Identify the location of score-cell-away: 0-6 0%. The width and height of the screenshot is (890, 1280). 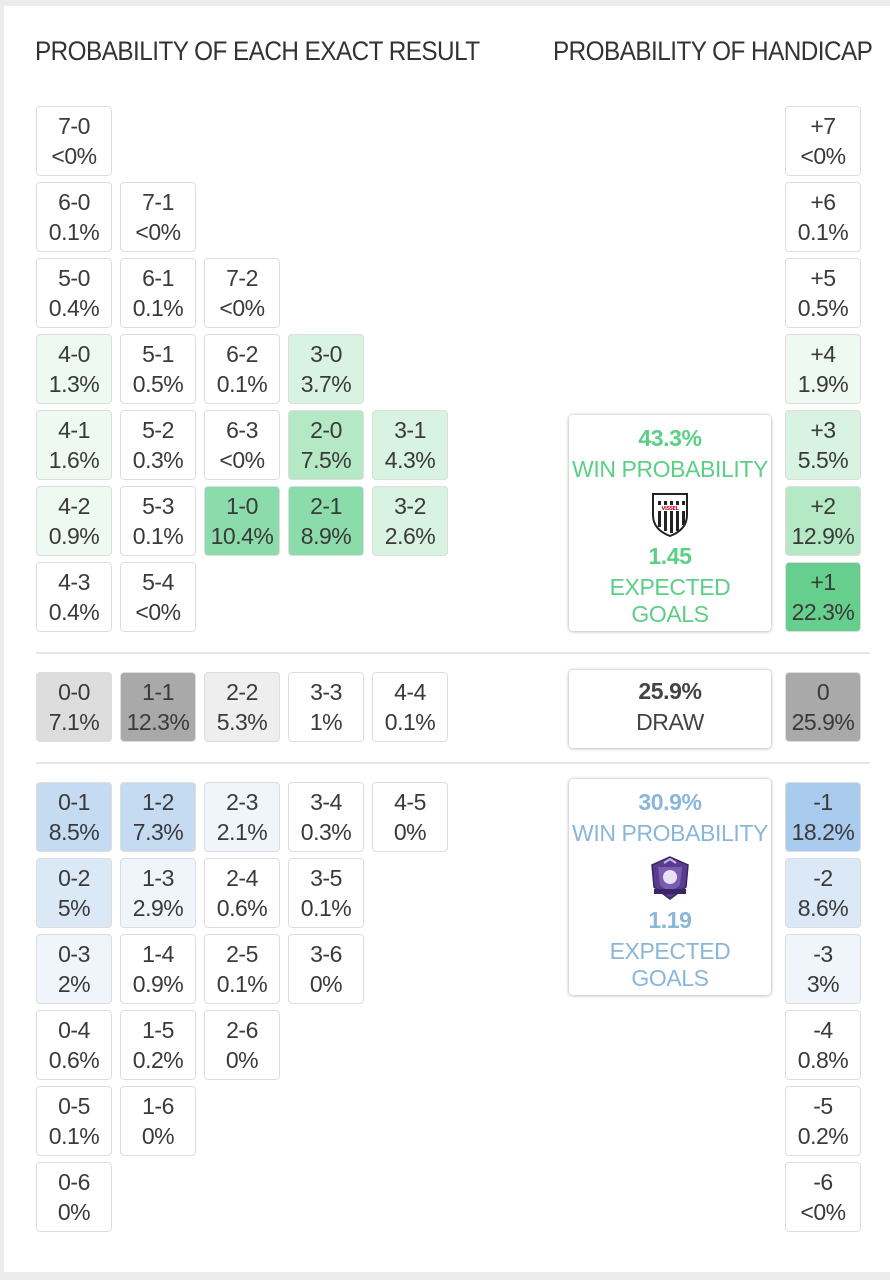
(74, 1197).